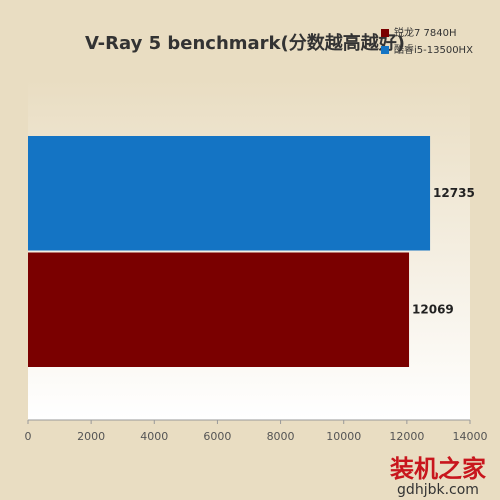  I want to click on x-tick-label: 2000, so click(91, 436).